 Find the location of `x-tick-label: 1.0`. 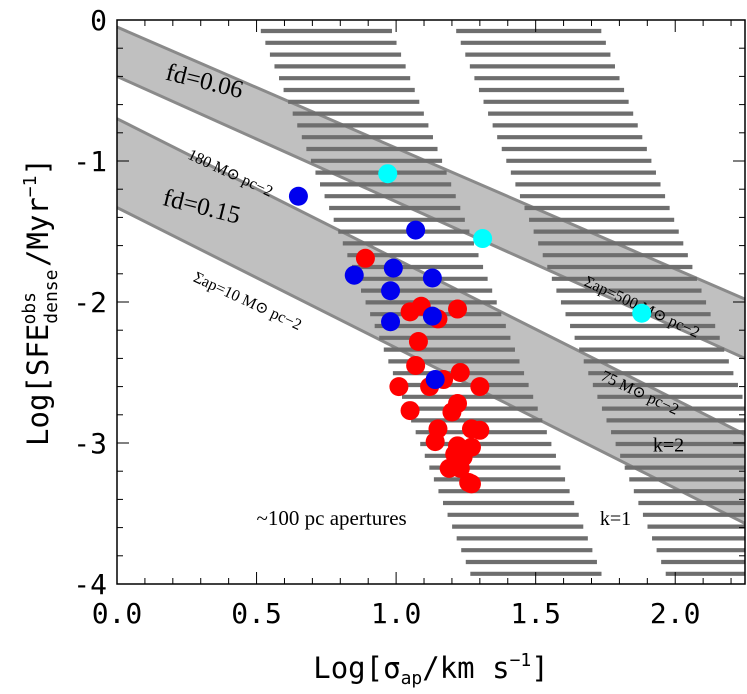

x-tick-label: 1.0 is located at coordinates (396, 613).